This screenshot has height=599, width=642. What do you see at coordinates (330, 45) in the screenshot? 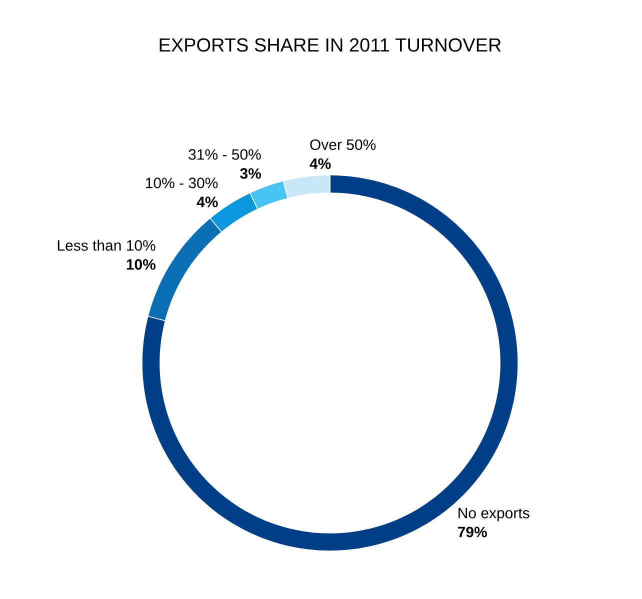
I see `chart-title: EXPORTS SHARE IN 2011 TURNOVER` at bounding box center [330, 45].